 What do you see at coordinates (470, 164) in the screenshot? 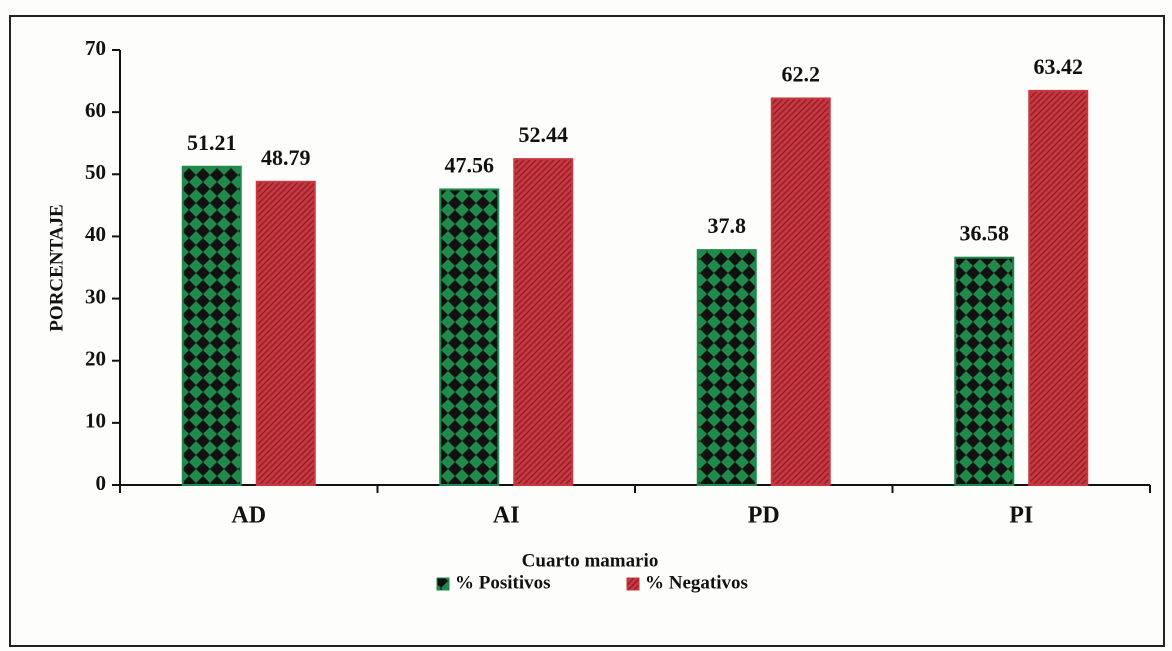
I see `data-label: 47.56` at bounding box center [470, 164].